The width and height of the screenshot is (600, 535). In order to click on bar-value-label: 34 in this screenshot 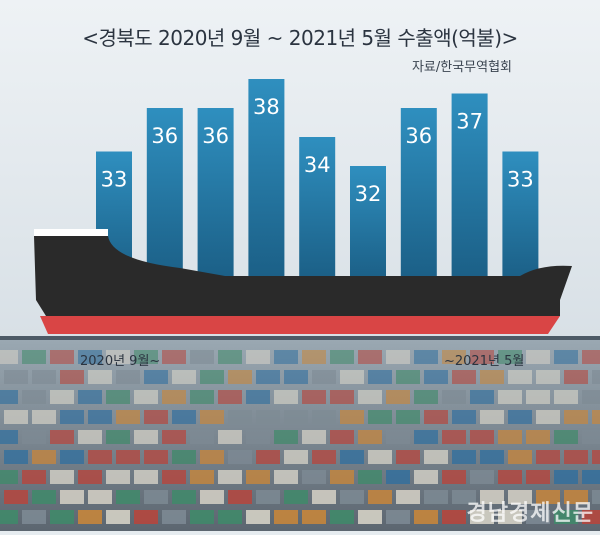, I will do `click(317, 165)`.